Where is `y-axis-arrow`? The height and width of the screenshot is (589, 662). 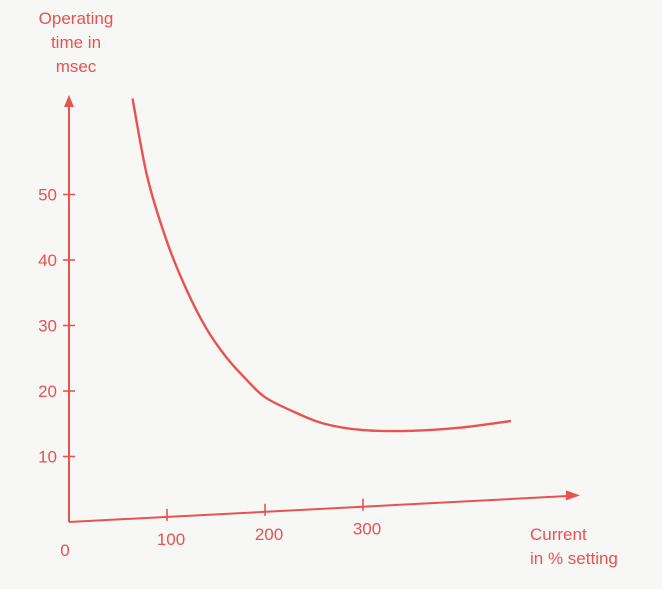
y-axis-arrow is located at coordinates (69, 101).